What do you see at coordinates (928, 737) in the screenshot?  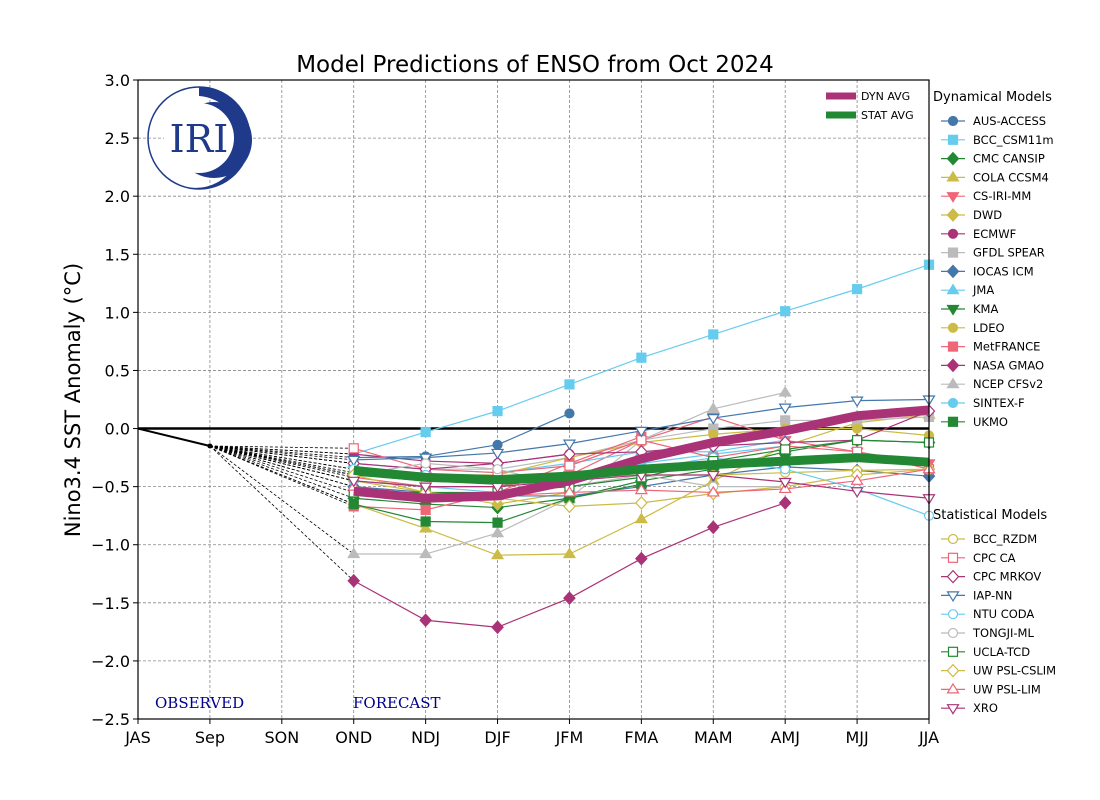 I see `x-tick-label: JJA` at bounding box center [928, 737].